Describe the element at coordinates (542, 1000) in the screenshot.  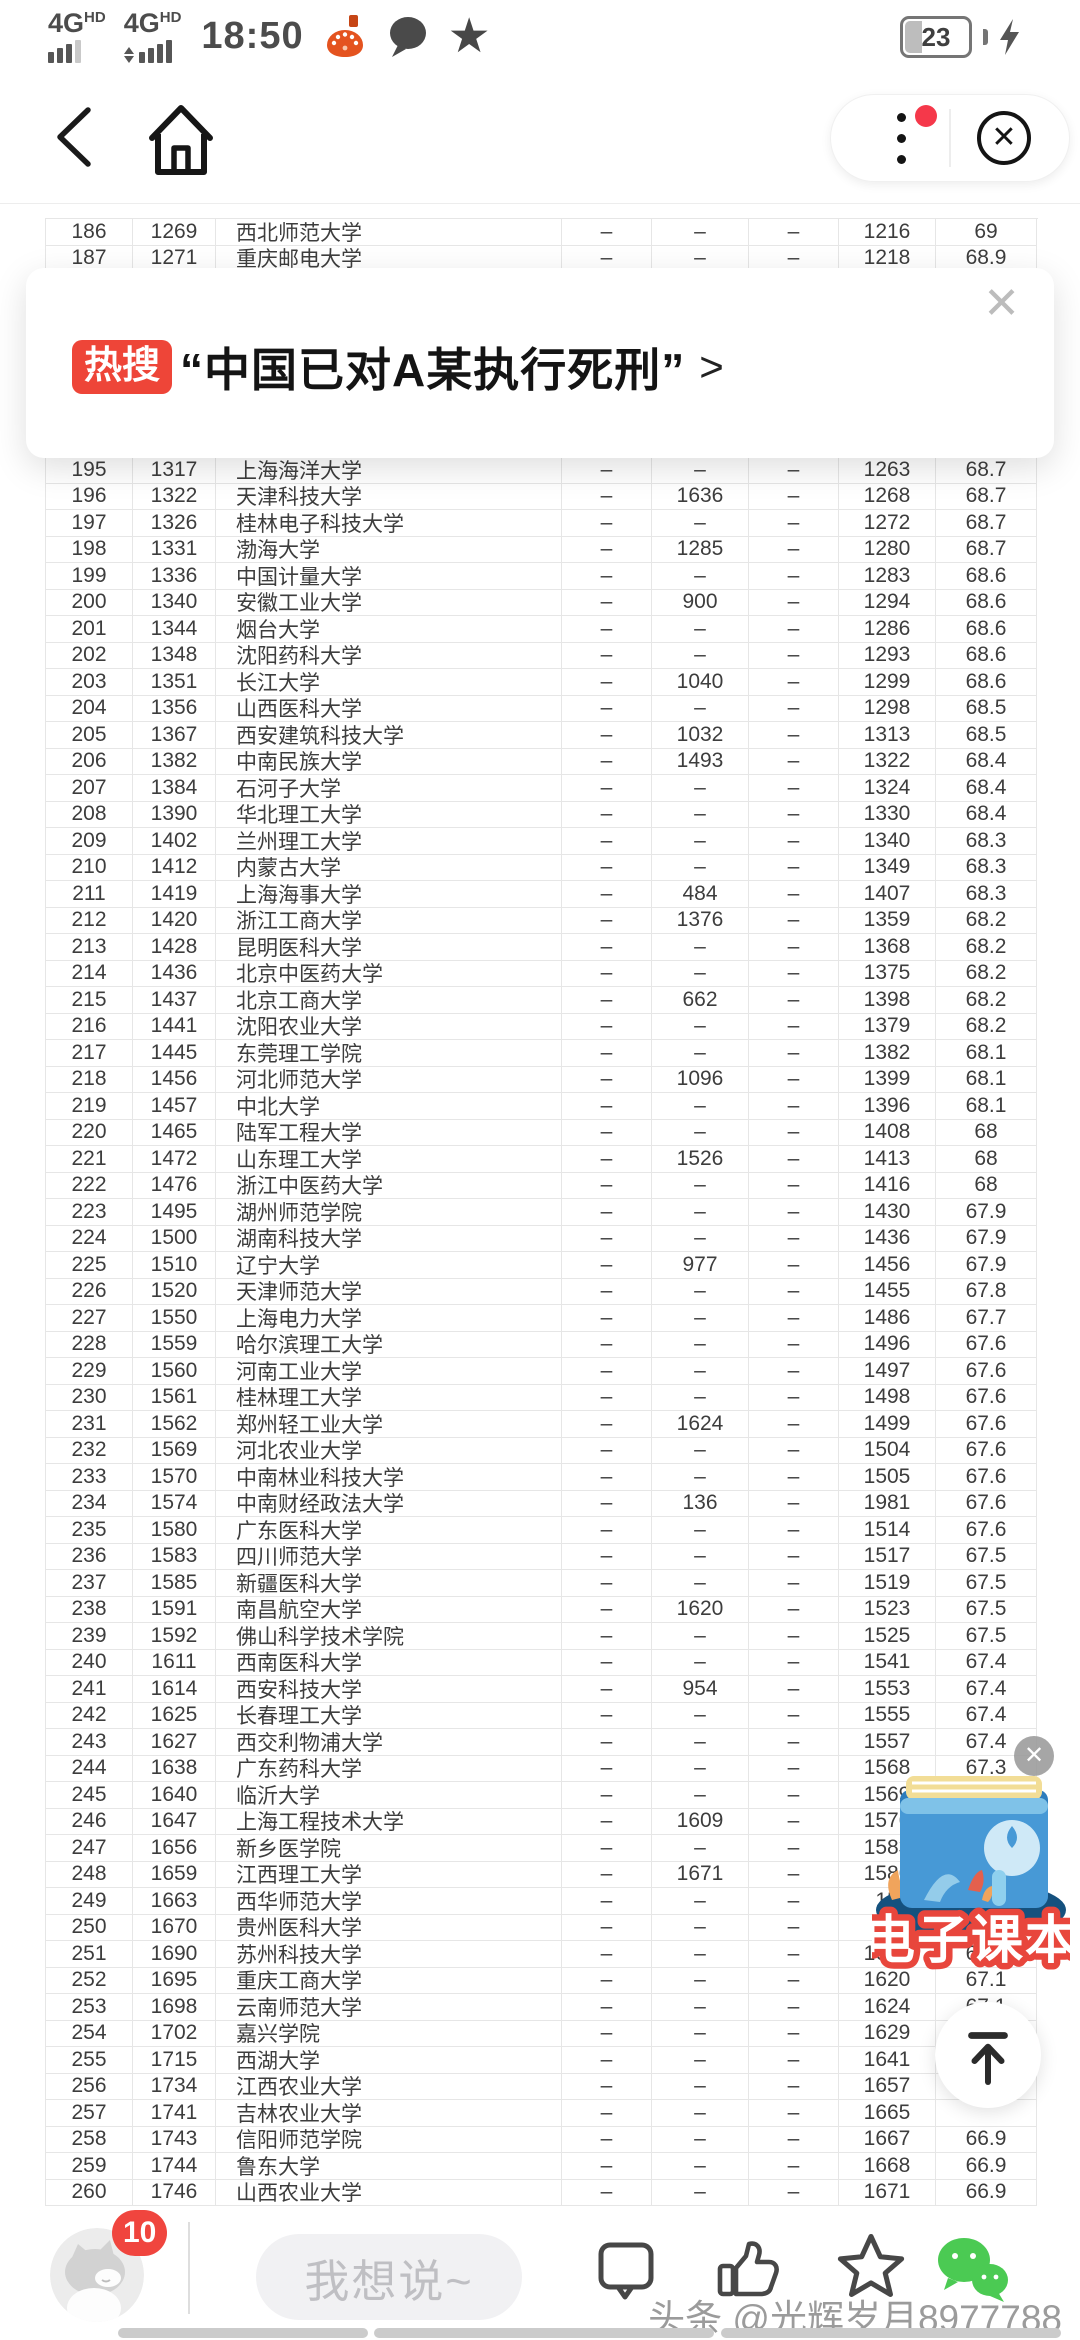
I see `table-row: 215 1437 北京工商大学 –662–1398 68.2` at that location.